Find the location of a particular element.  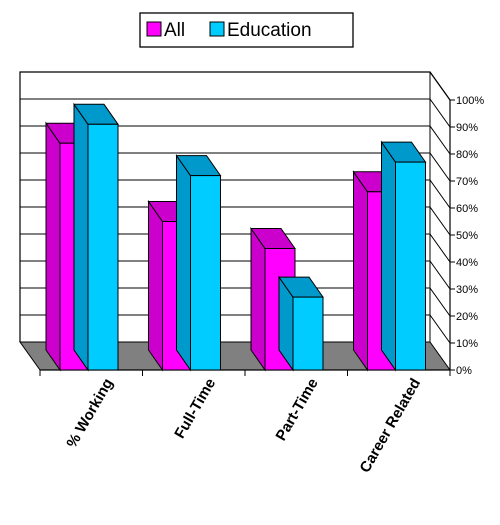

legend-label-education: Education is located at coordinates (269, 30).